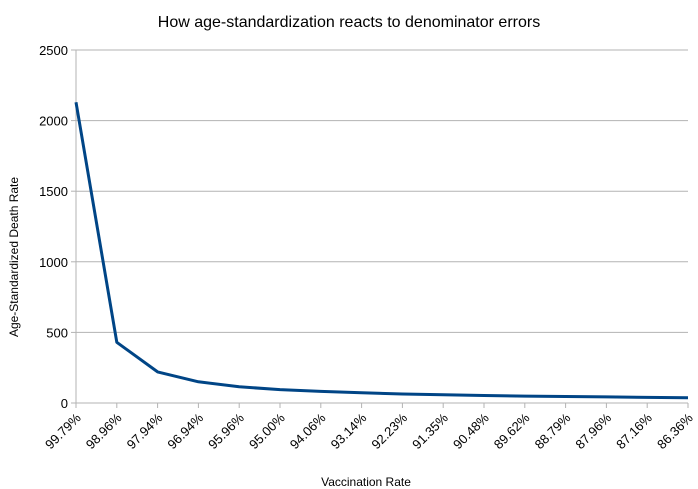 The image size is (698, 489). Describe the element at coordinates (185, 431) in the screenshot. I see `x-tick-label: 96.94%` at that location.